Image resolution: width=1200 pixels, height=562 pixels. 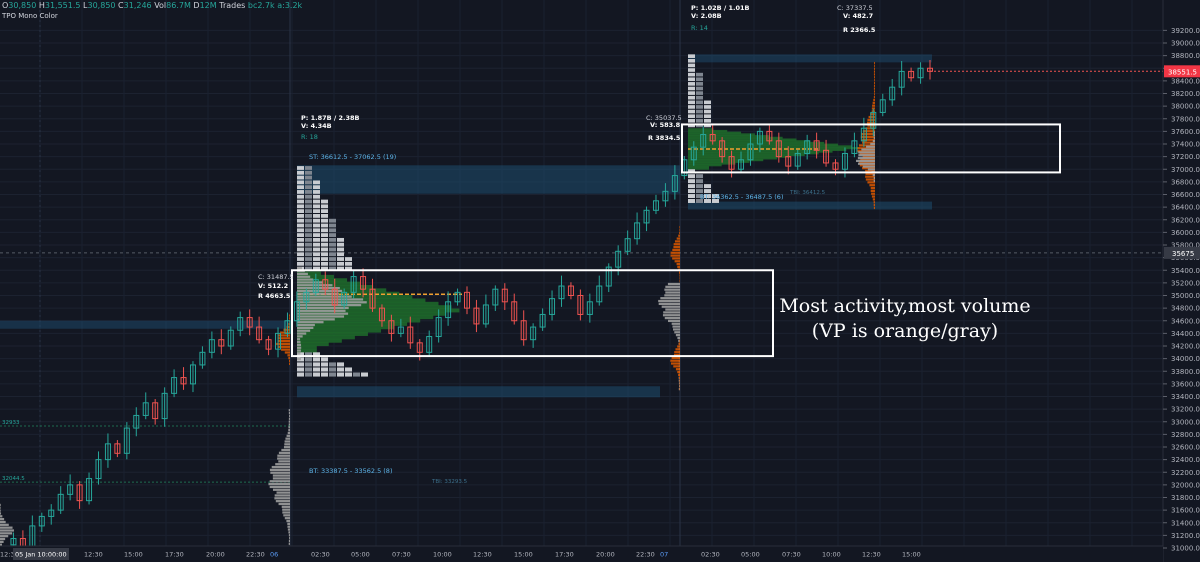 I want to click on y-tick-label: 33800.0, so click(x=1185, y=372).